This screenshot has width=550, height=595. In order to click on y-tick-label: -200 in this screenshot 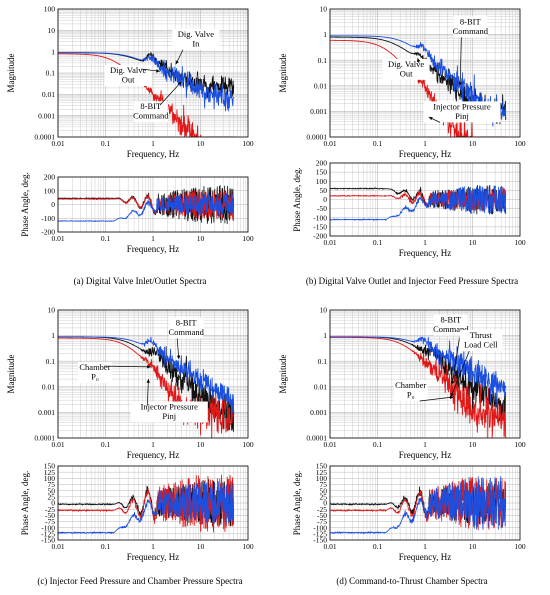, I will do `click(48, 232)`.